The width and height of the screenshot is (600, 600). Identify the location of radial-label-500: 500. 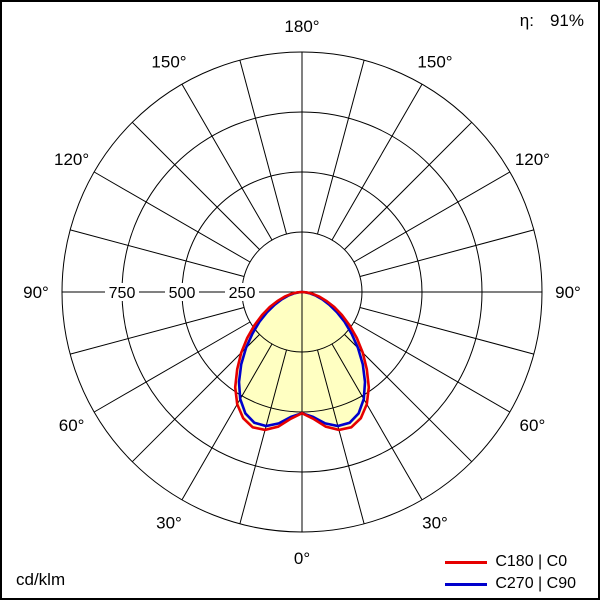
(182, 293).